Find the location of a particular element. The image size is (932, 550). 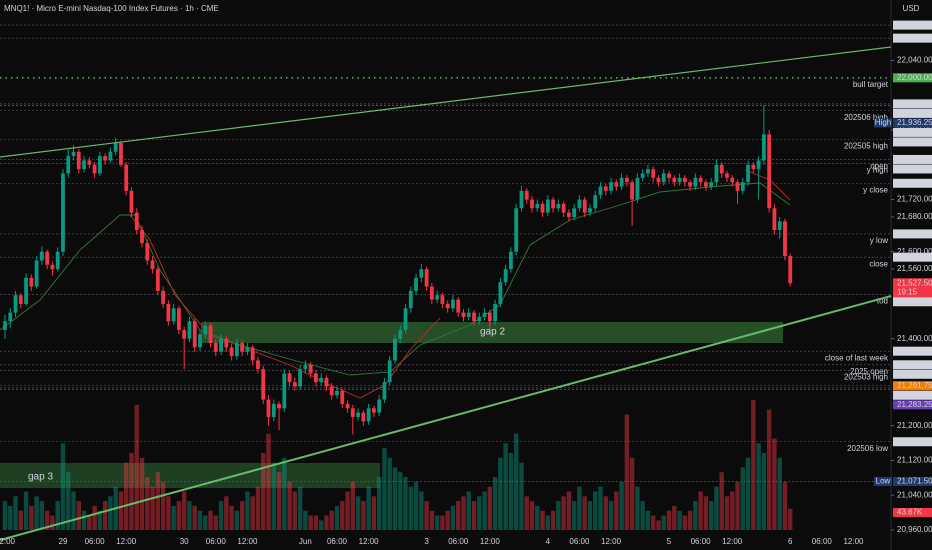

y-tick-label: 21,200.00 is located at coordinates (914, 425).